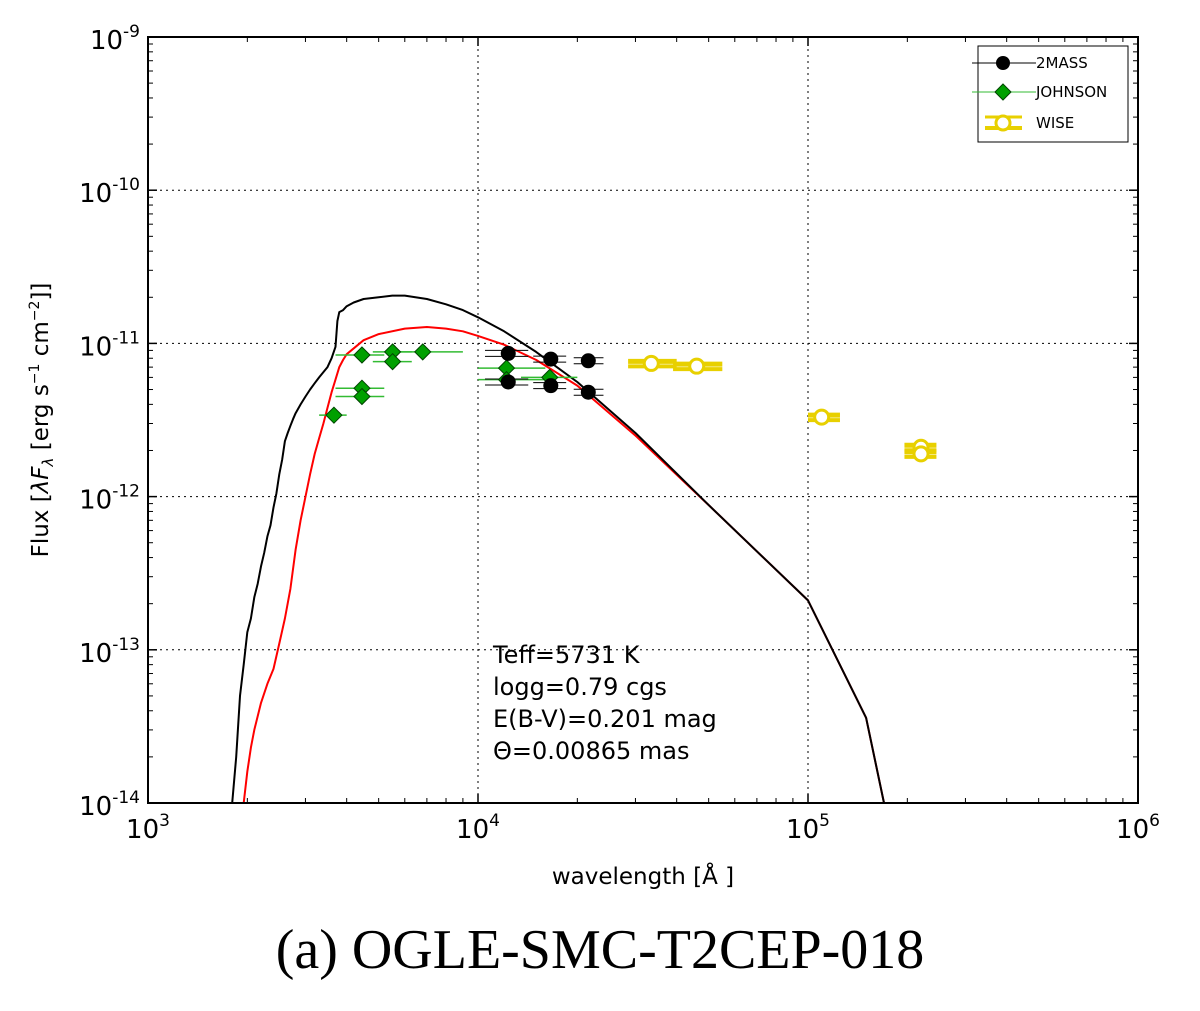 This screenshot has width=1200, height=1011. I want to click on x-tick-exp: 4, so click(494, 821).